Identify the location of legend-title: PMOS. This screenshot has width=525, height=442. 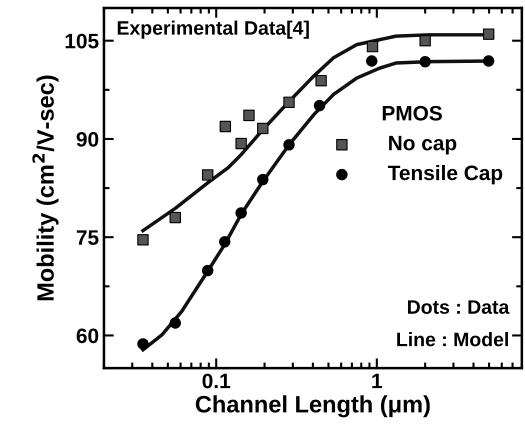
(412, 113).